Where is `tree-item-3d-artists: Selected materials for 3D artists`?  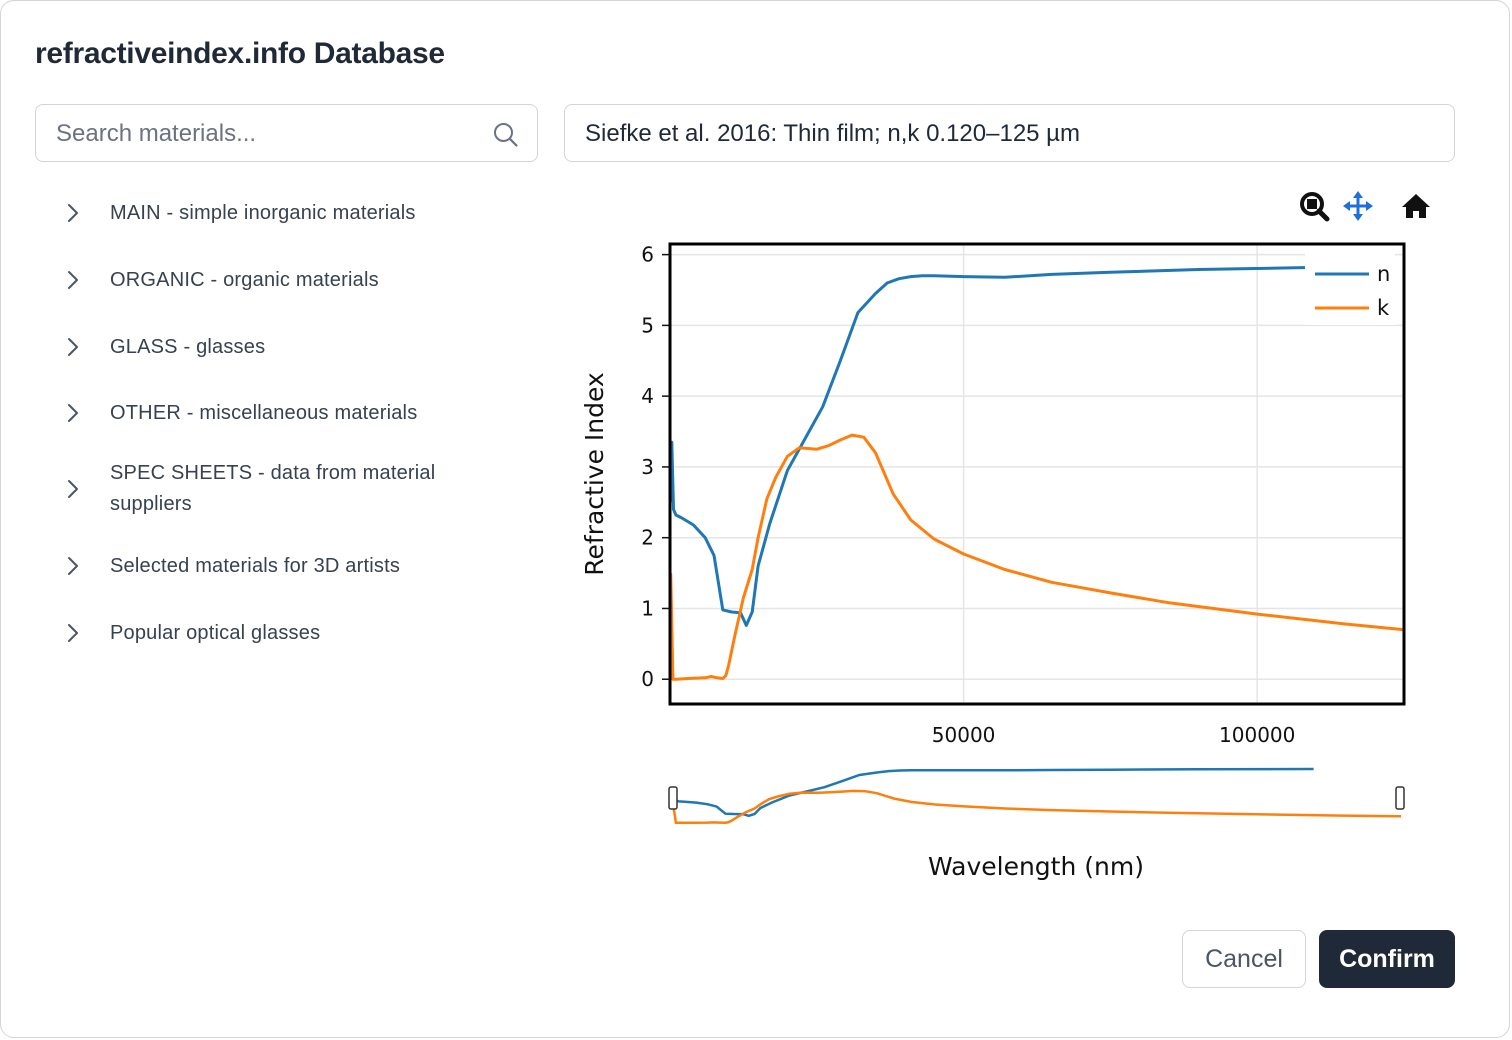 tree-item-3d-artists: Selected materials for 3D artists is located at coordinates (292, 566).